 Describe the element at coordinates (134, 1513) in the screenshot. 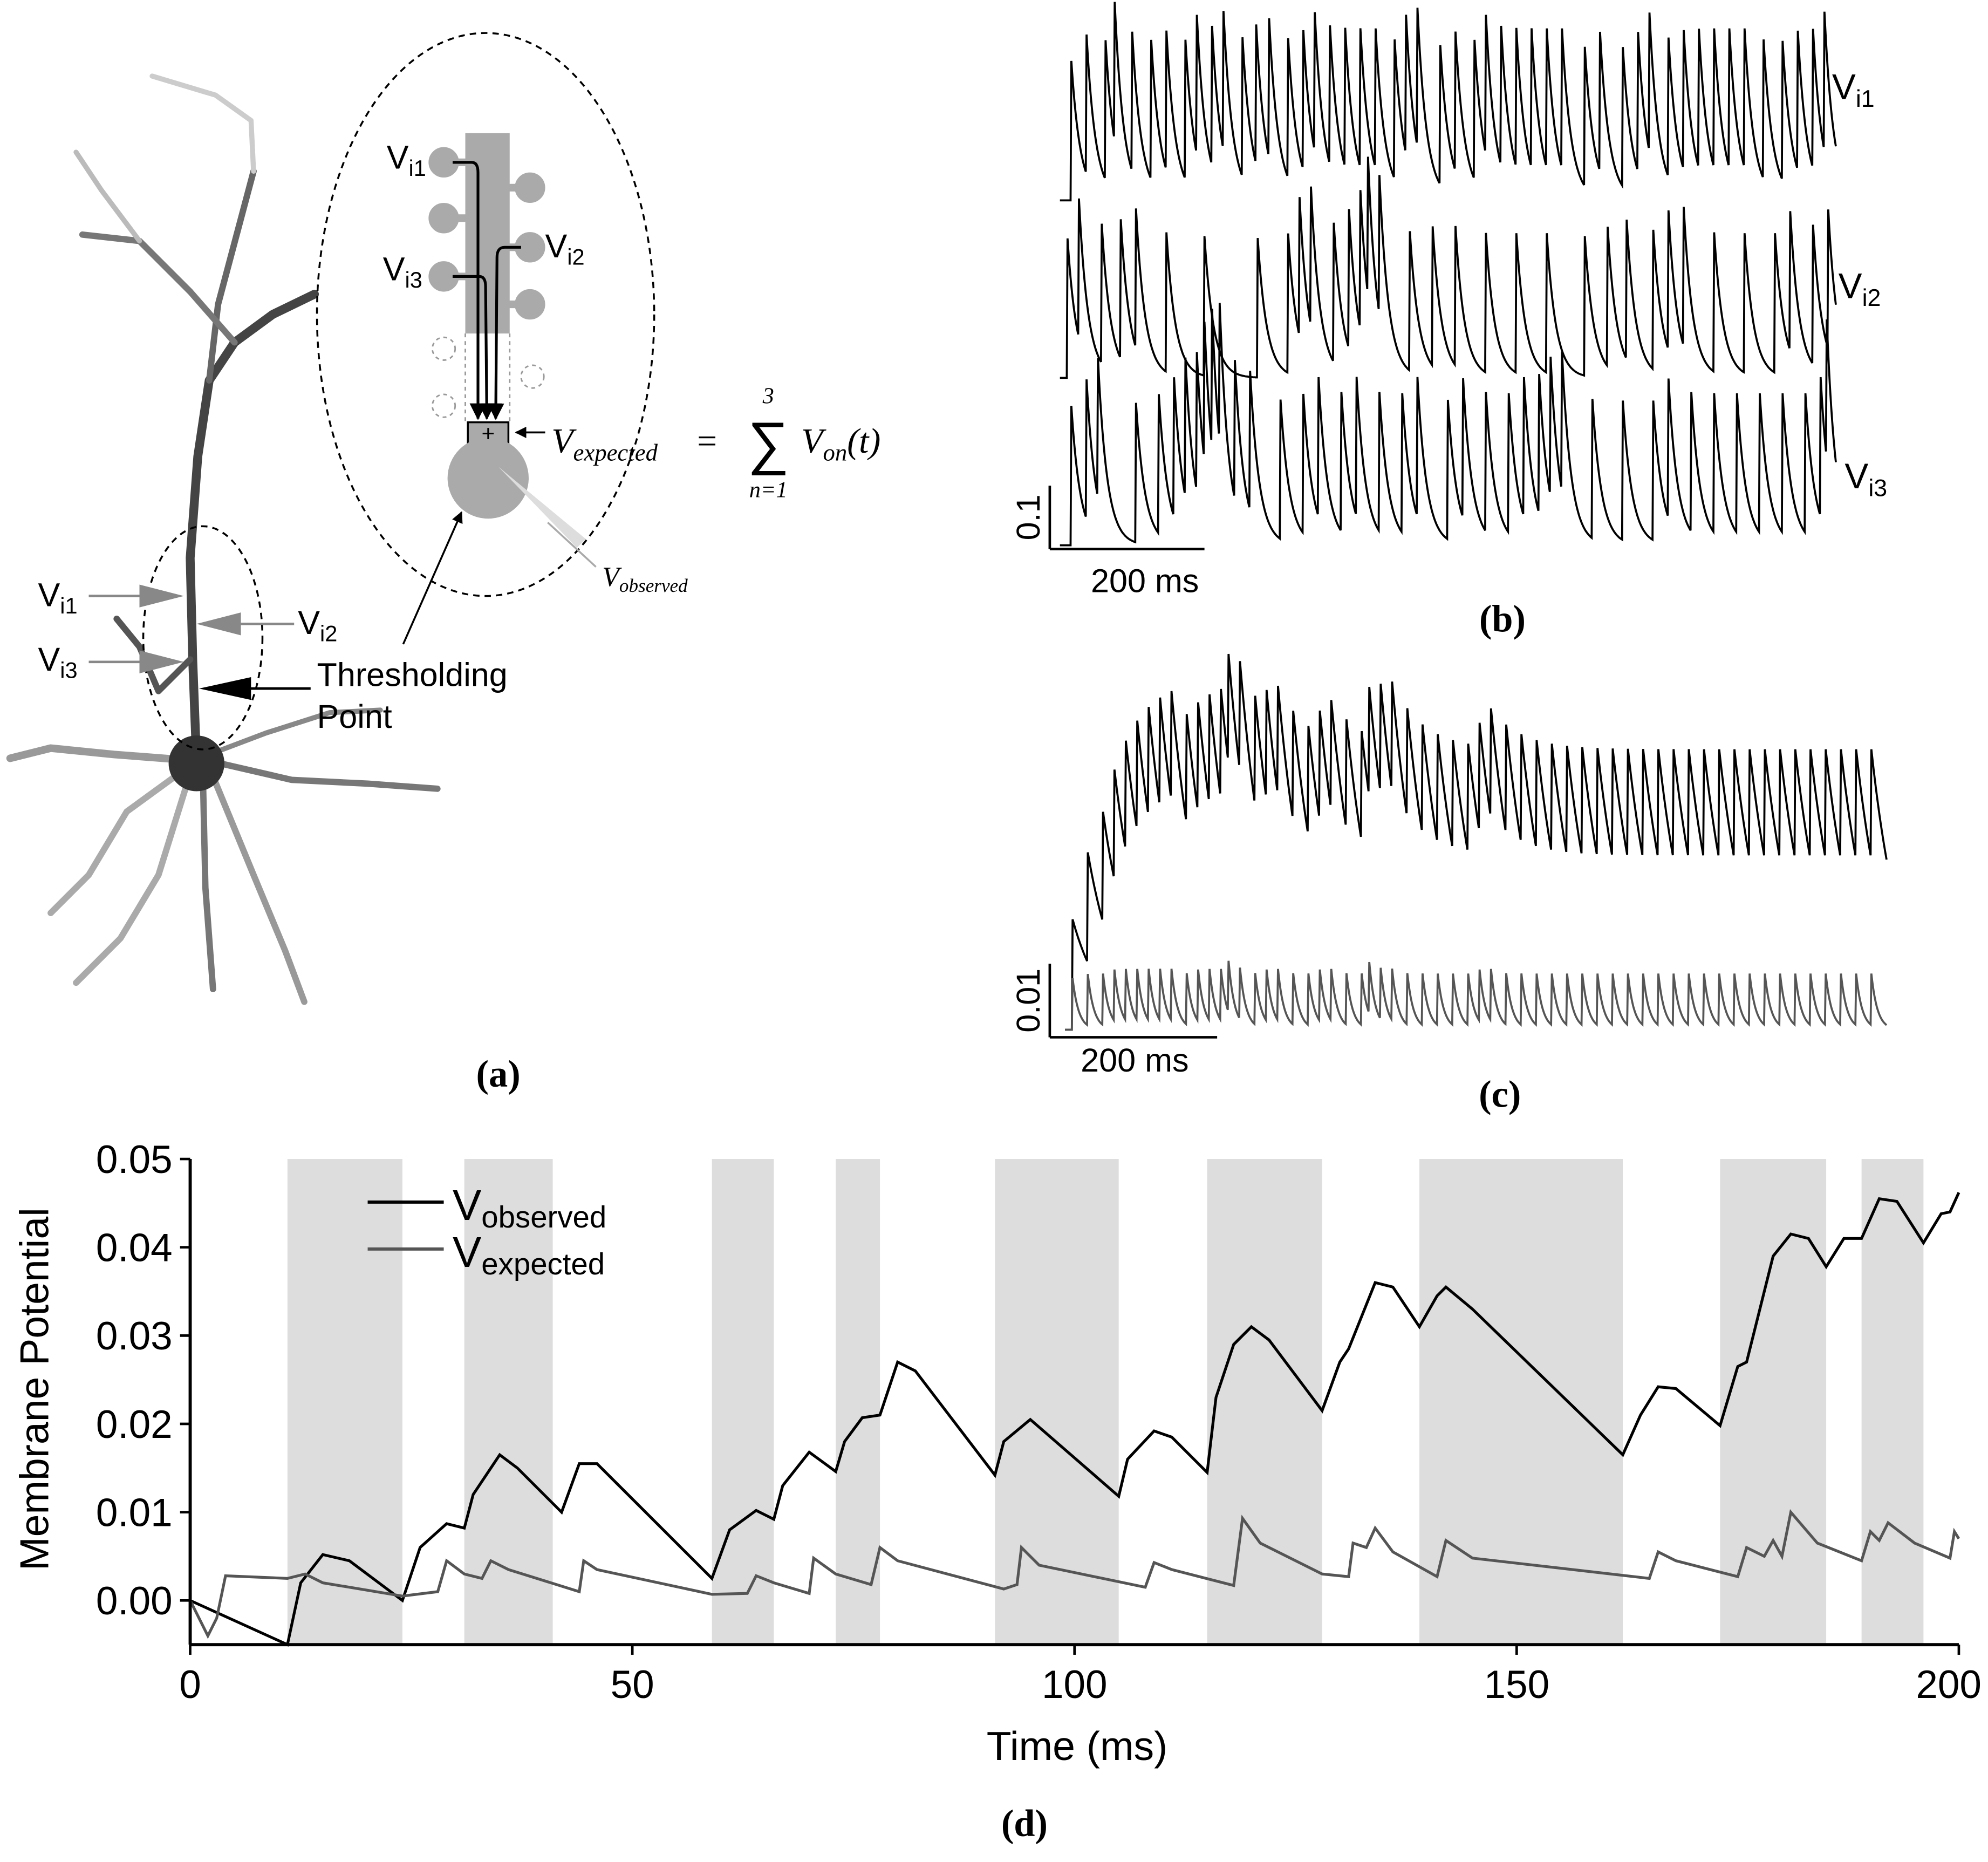

I see `y-tick-label: 0.01` at that location.